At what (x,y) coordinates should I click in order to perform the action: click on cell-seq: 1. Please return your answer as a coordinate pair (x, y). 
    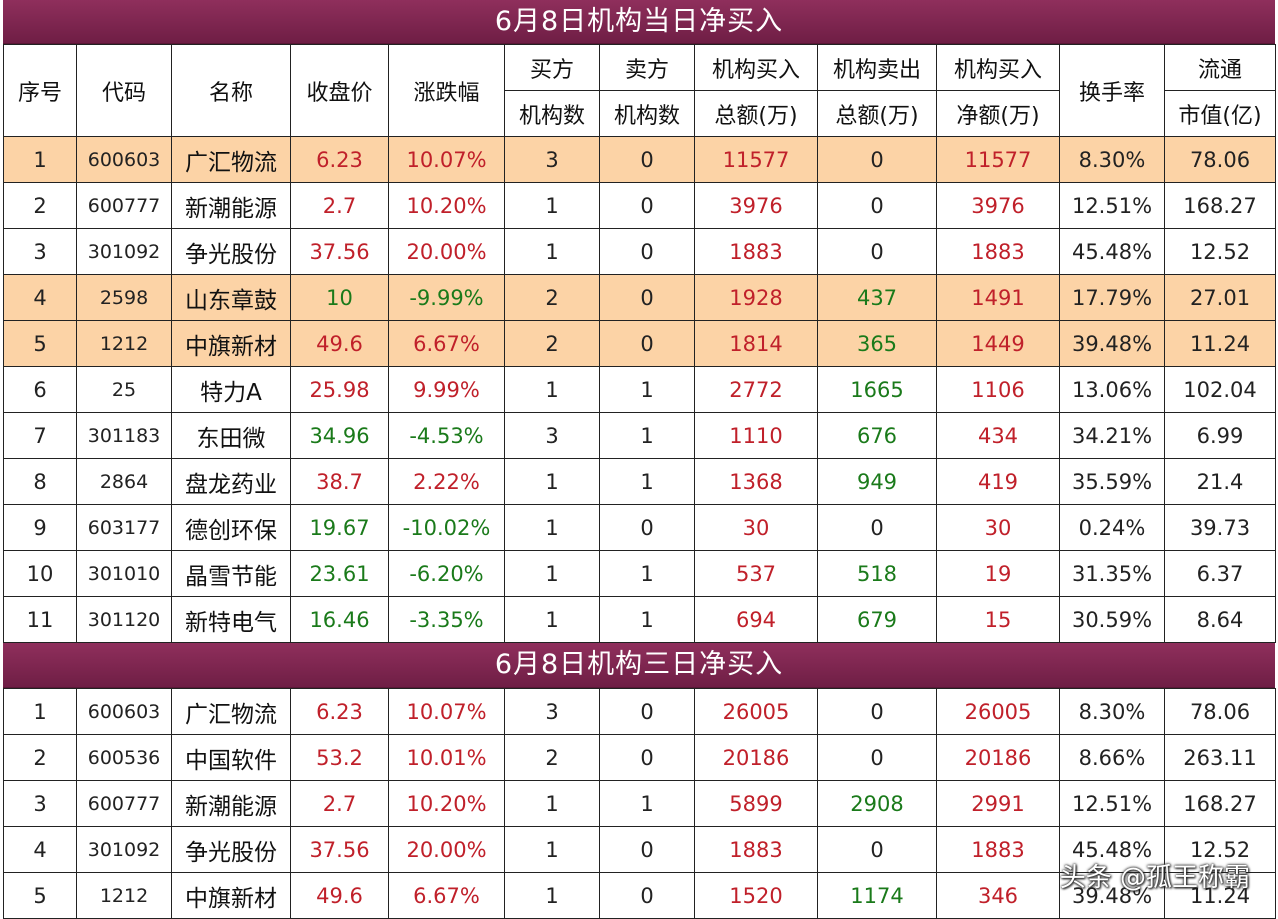
    Looking at the image, I should click on (40, 159).